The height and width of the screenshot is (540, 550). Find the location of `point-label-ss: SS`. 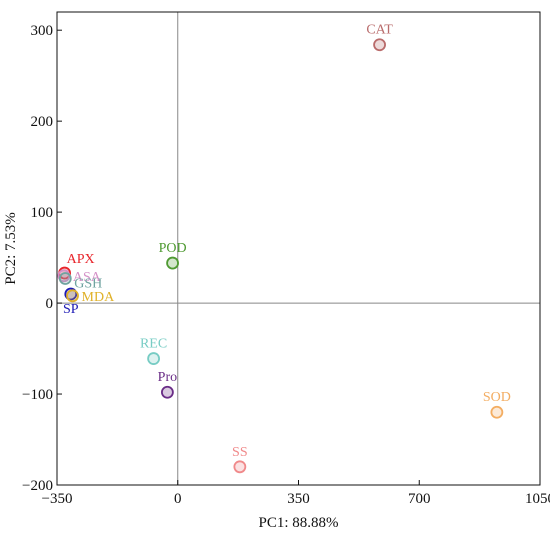

point-label-ss: SS is located at coordinates (240, 452).